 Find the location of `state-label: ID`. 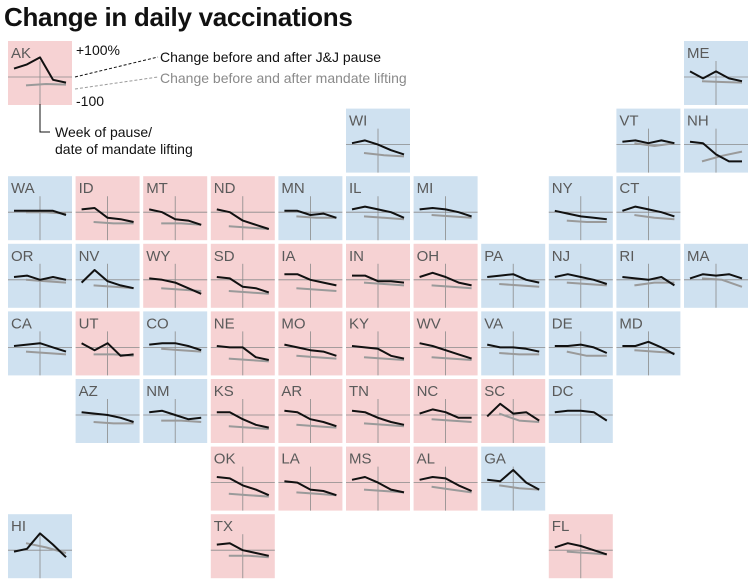

state-label: ID is located at coordinates (86, 188).